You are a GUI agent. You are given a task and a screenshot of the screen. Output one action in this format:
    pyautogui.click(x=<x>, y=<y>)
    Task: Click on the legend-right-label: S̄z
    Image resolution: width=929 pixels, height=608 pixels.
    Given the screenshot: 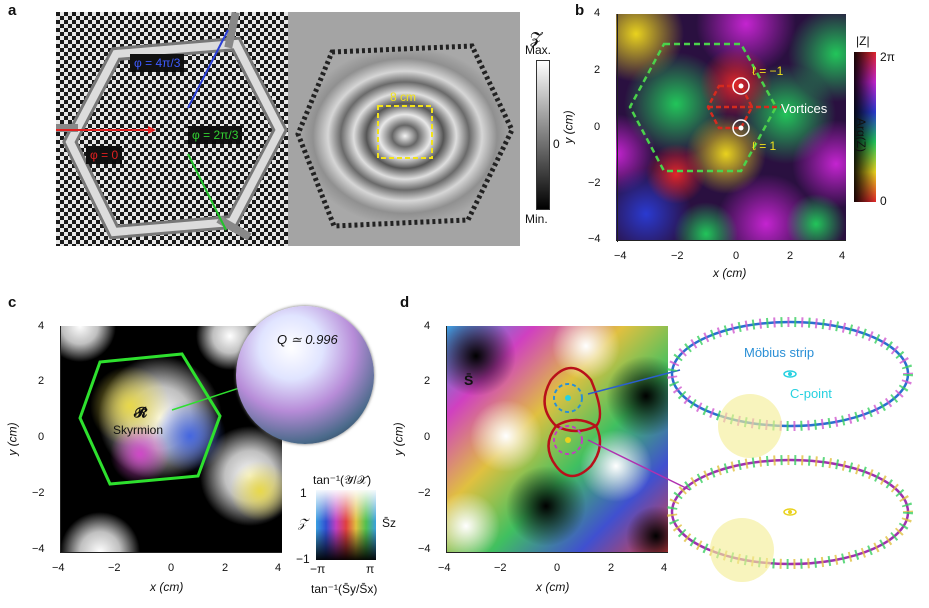 What is the action you would take?
    pyautogui.click(x=389, y=523)
    